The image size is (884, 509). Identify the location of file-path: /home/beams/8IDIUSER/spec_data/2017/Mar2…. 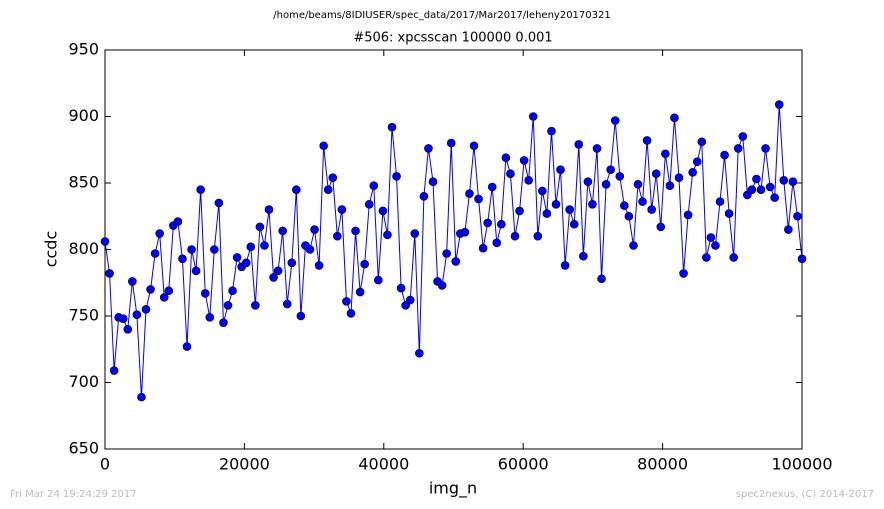
(441, 15).